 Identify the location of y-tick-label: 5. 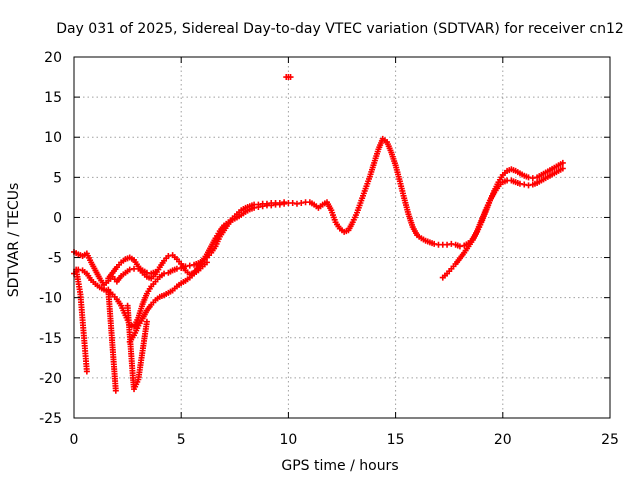
(57, 178).